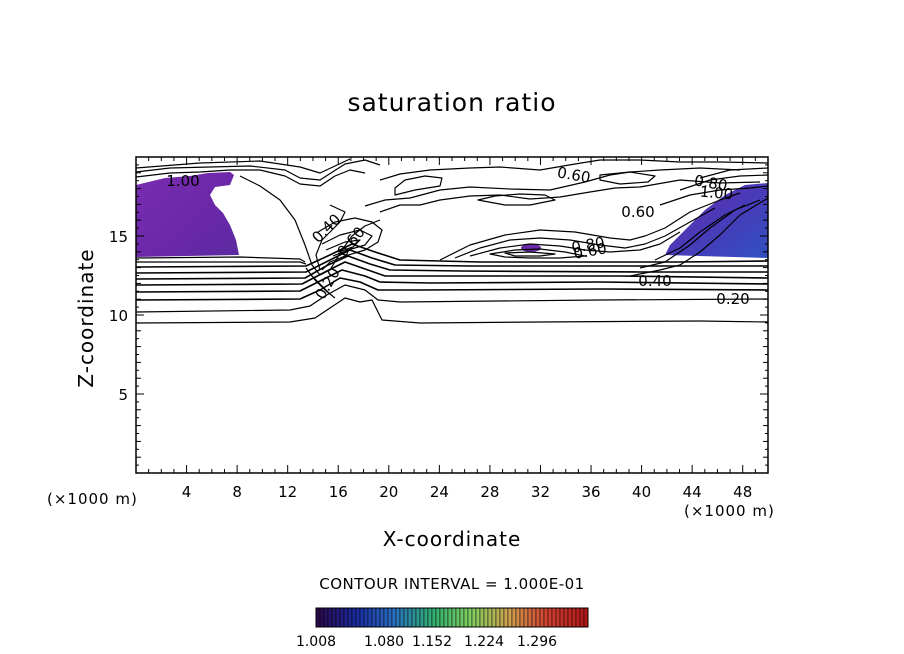 Image resolution: width=904 pixels, height=654 pixels. I want to click on colorbar-tick-label: 1.224, so click(484, 642).